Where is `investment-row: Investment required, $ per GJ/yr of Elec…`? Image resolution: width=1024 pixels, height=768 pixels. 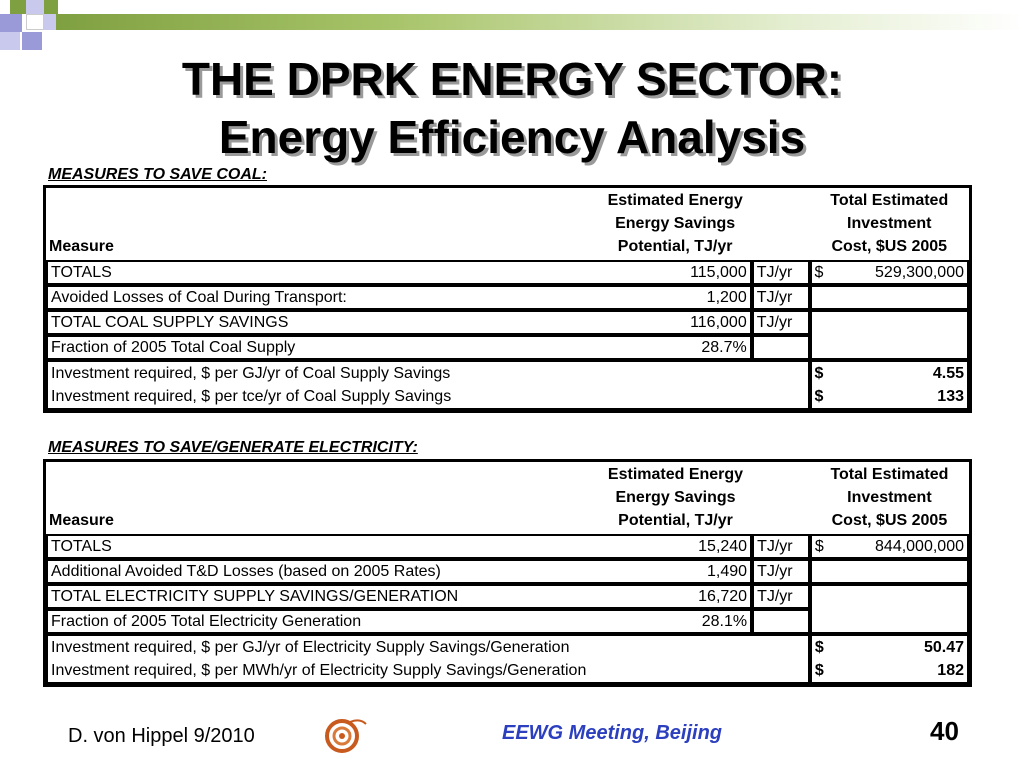 investment-row: Investment required, $ per GJ/yr of Elec… is located at coordinates (507, 646).